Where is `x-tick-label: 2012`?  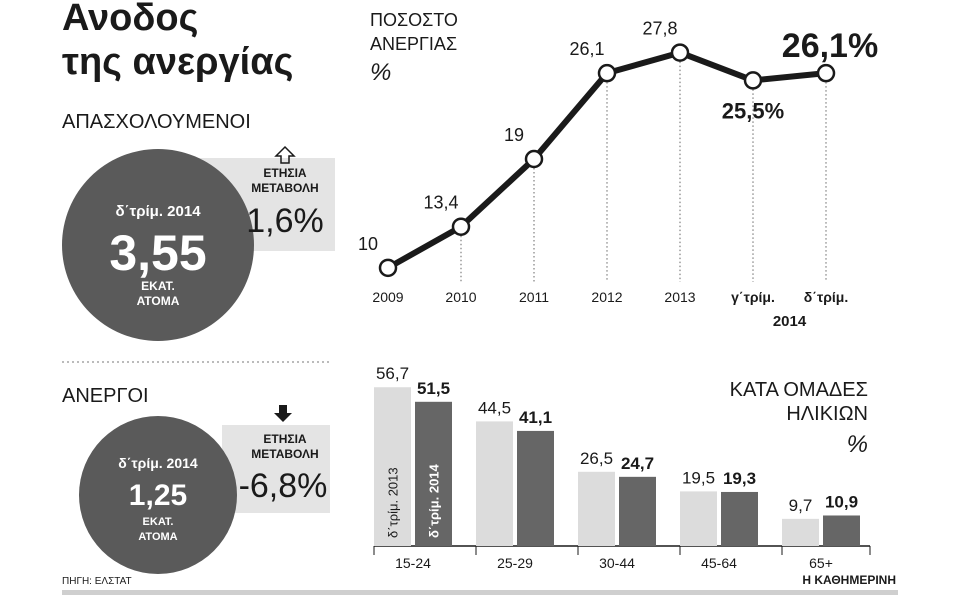
x-tick-label: 2012 is located at coordinates (606, 297).